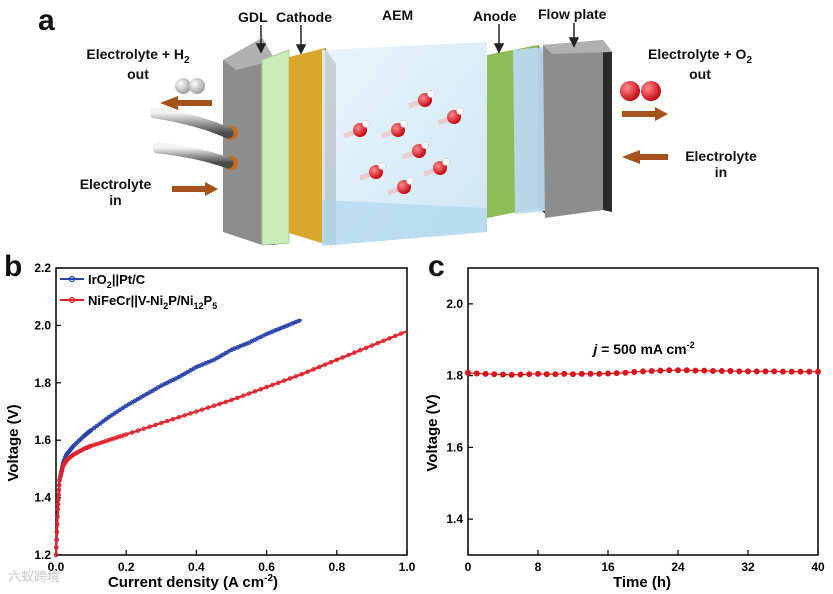 The image size is (833, 594). Describe the element at coordinates (117, 281) in the screenshot. I see `chart-b-legend-label: IrO2||Pt/C` at that location.